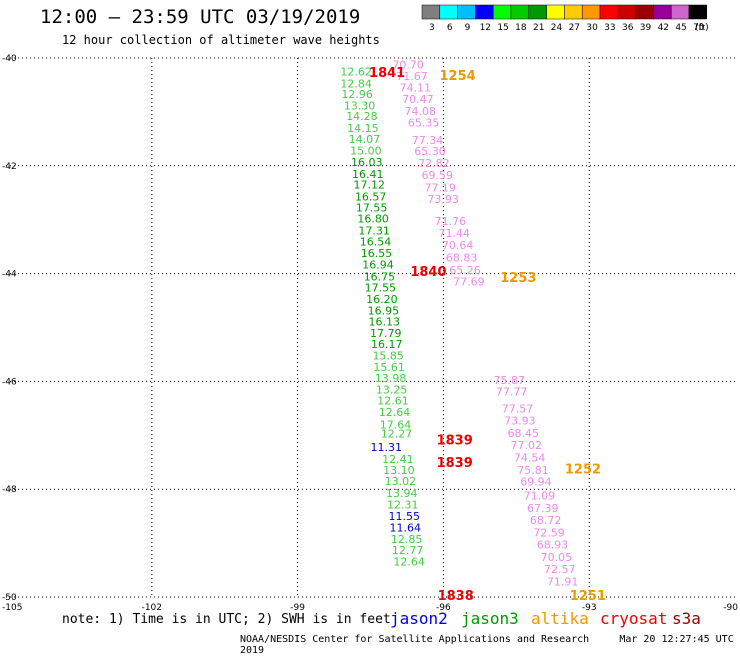  What do you see at coordinates (518, 278) in the screenshot?
I see `pass-time-label: 1253` at bounding box center [518, 278].